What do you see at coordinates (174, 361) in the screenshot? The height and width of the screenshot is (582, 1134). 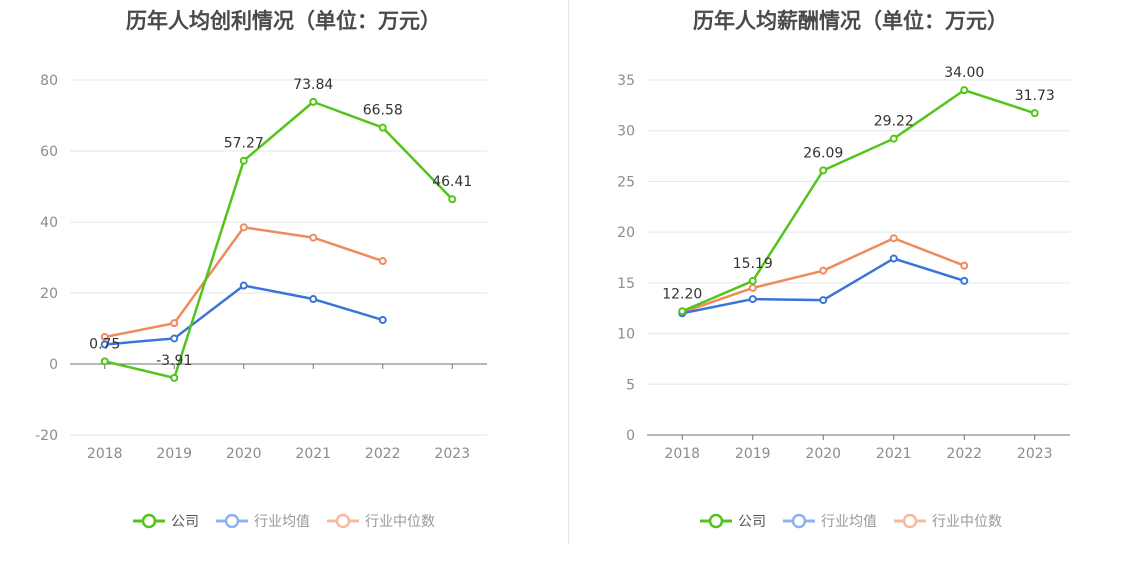 I see `data-label-company: -3.91` at bounding box center [174, 361].